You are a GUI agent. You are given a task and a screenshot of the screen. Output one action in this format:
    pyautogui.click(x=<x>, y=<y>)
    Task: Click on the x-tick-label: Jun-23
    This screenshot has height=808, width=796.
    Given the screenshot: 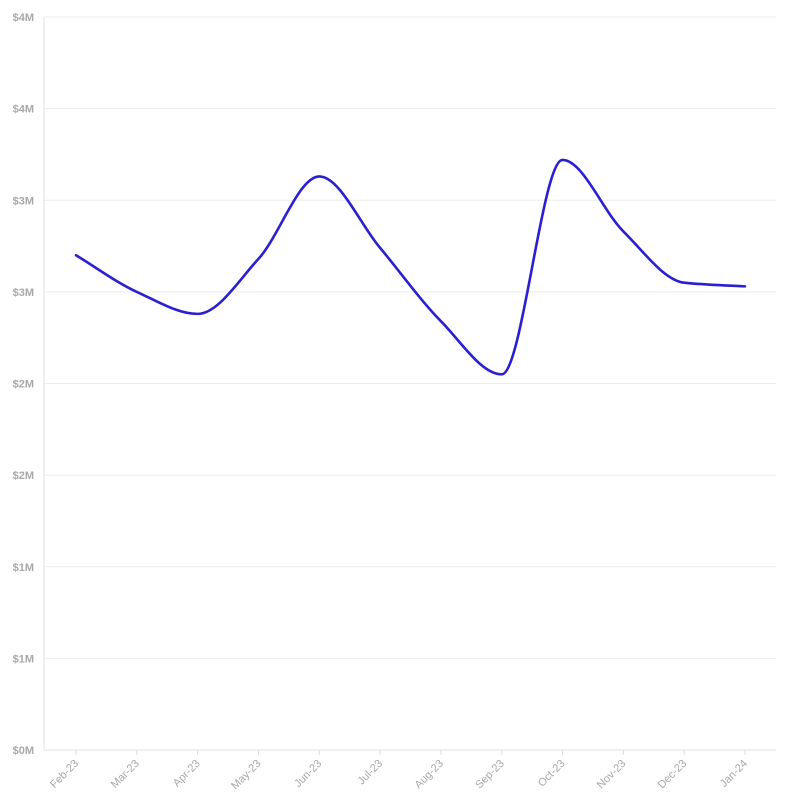 What is the action you would take?
    pyautogui.click(x=308, y=774)
    